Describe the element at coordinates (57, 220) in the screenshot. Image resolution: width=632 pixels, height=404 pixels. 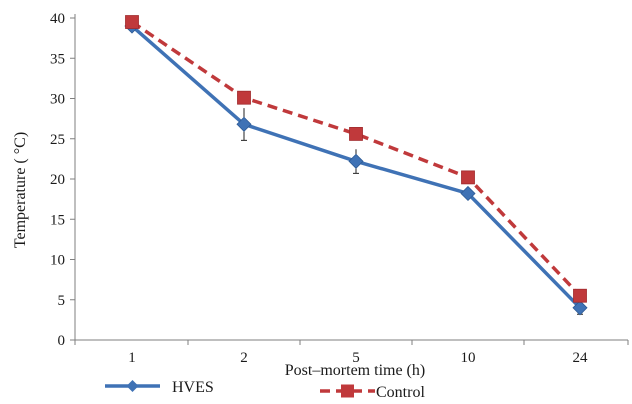
I see `y-tick-label: 15` at that location.